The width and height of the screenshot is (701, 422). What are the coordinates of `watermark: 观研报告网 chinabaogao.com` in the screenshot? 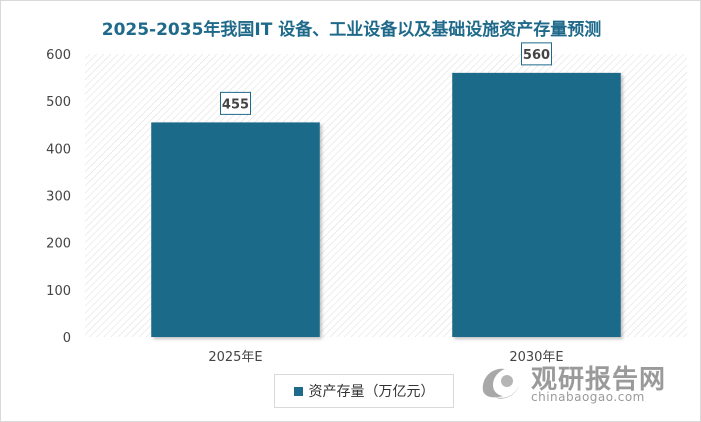 It's located at (581, 383).